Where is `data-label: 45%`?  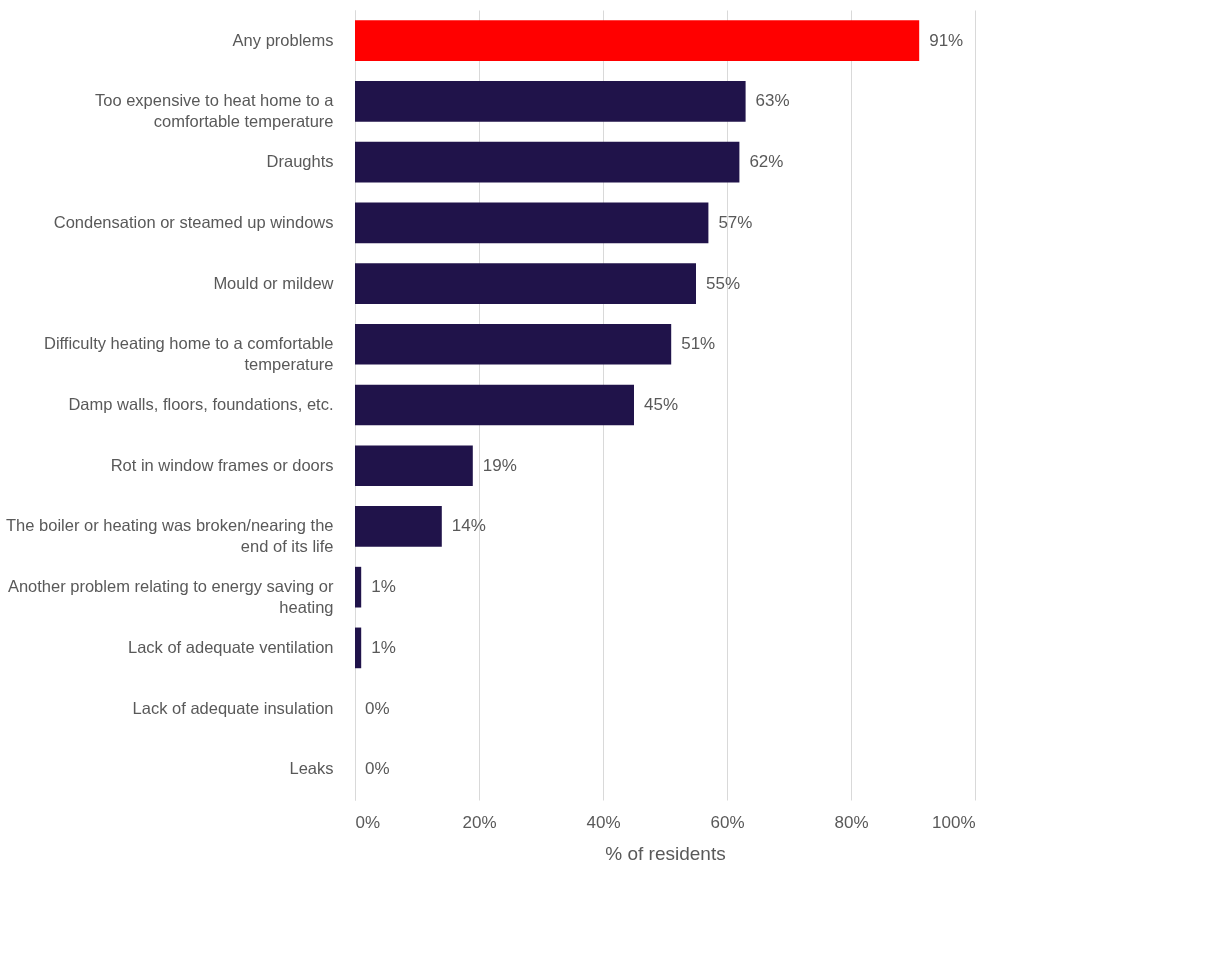 data-label: 45% is located at coordinates (661, 404).